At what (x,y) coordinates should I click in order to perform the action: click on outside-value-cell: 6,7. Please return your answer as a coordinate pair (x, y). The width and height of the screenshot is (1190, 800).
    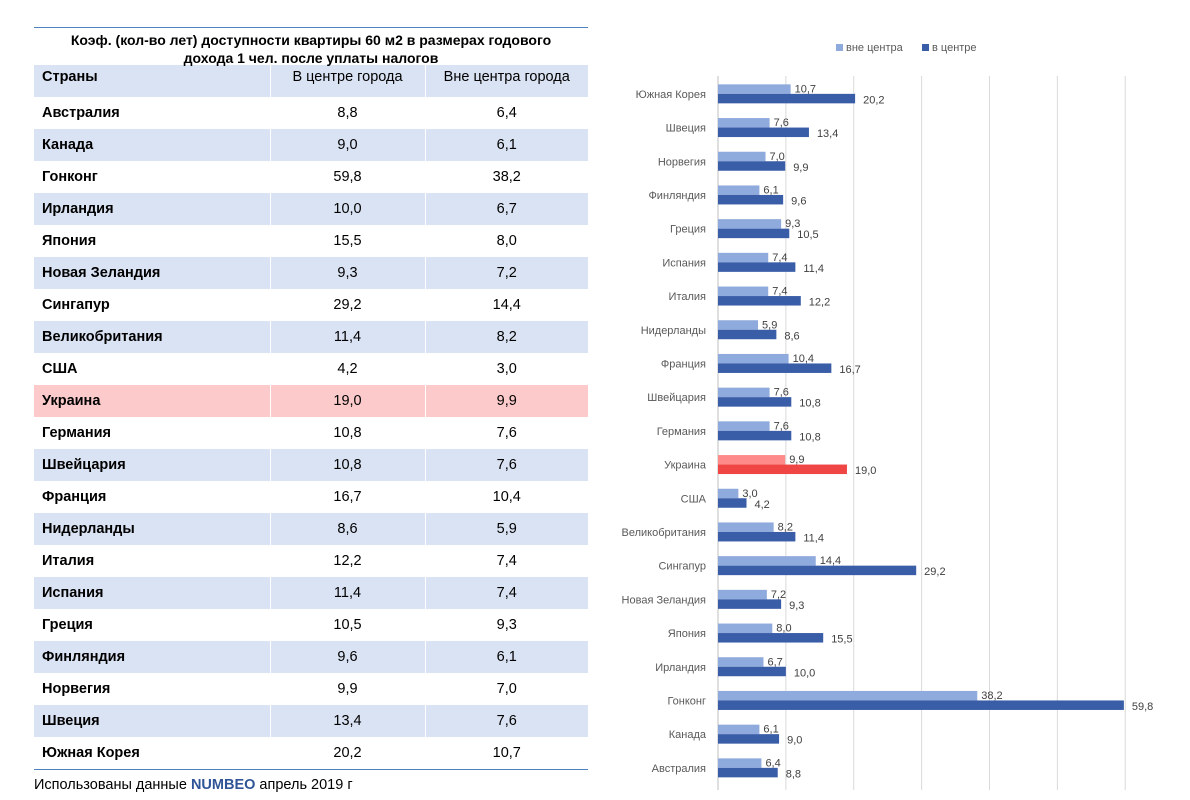
    Looking at the image, I should click on (506, 209).